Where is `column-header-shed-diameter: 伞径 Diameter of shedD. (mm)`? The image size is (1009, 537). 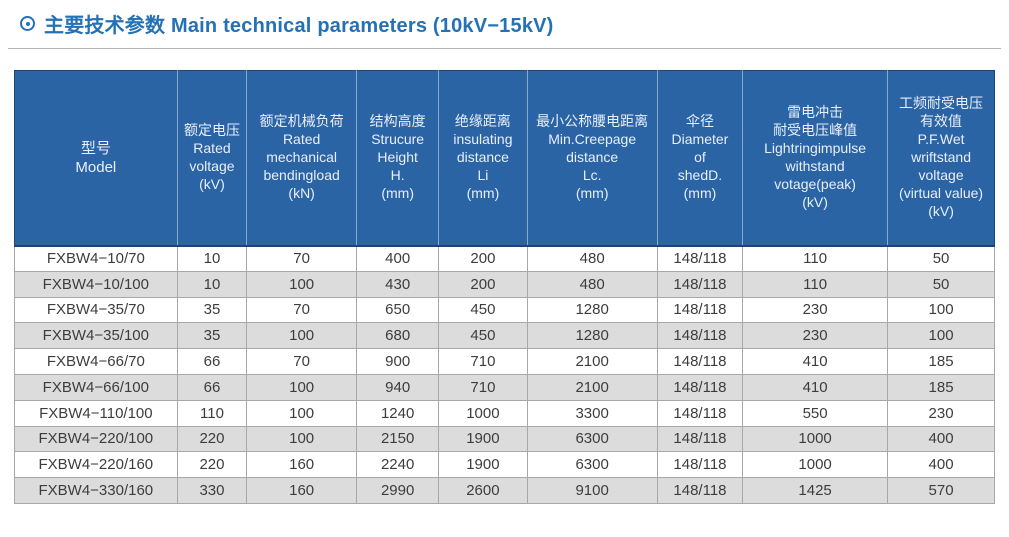
column-header-shed-diameter: 伞径 Diameter of shedD. (mm) is located at coordinates (700, 158).